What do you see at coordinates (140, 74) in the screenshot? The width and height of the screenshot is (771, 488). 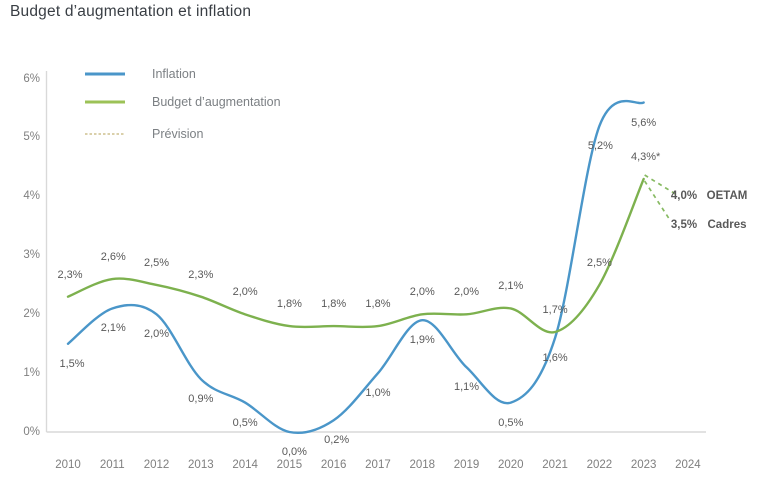 I see `legend-item-inflation: Inflation` at bounding box center [140, 74].